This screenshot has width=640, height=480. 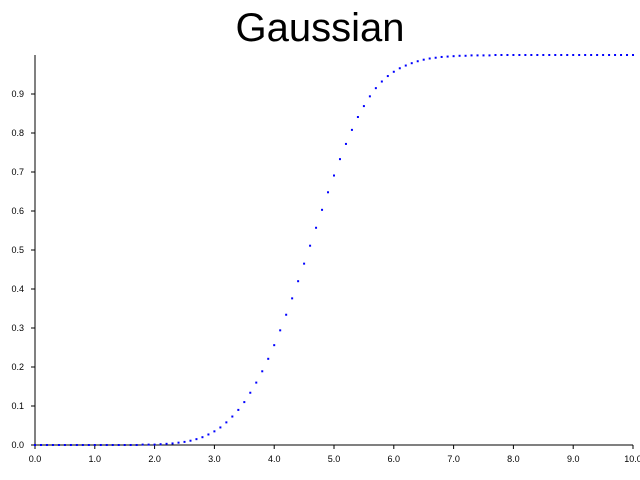 What do you see at coordinates (17, 172) in the screenshot?
I see `y-tick-label: 0.7` at bounding box center [17, 172].